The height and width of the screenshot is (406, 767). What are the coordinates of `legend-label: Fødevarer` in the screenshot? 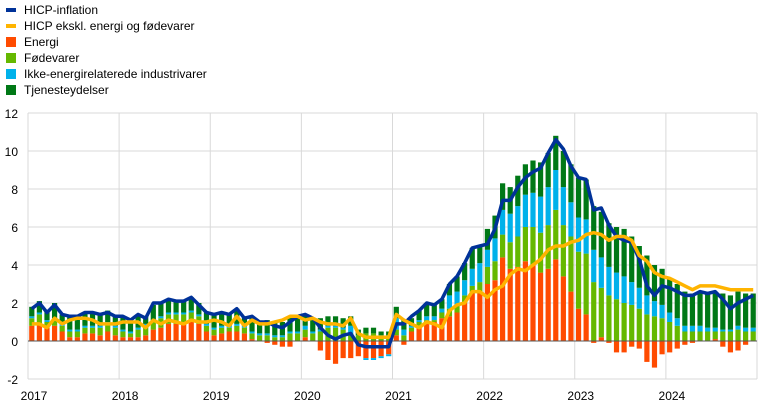 It's located at (52, 58).